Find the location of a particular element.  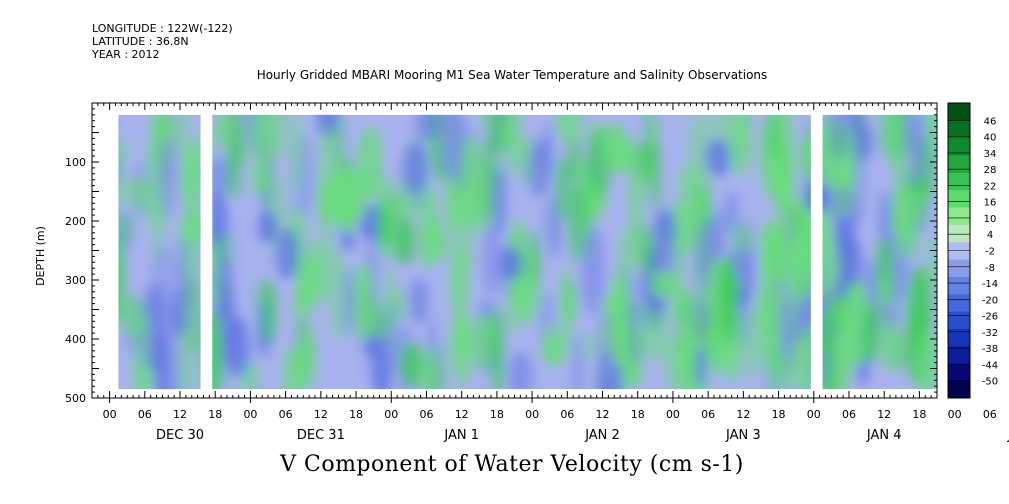

colorbar-label: -26 is located at coordinates (990, 317).